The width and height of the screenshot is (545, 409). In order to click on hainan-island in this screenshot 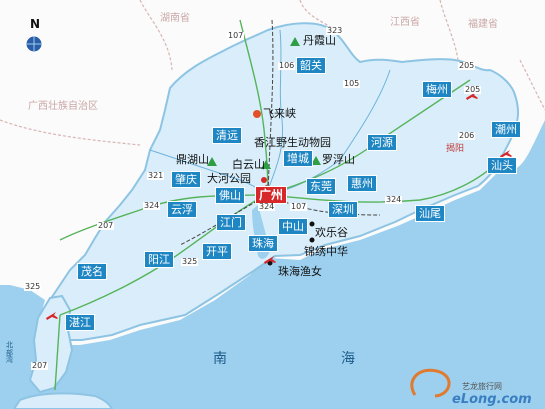, I will do `click(63, 400)`.